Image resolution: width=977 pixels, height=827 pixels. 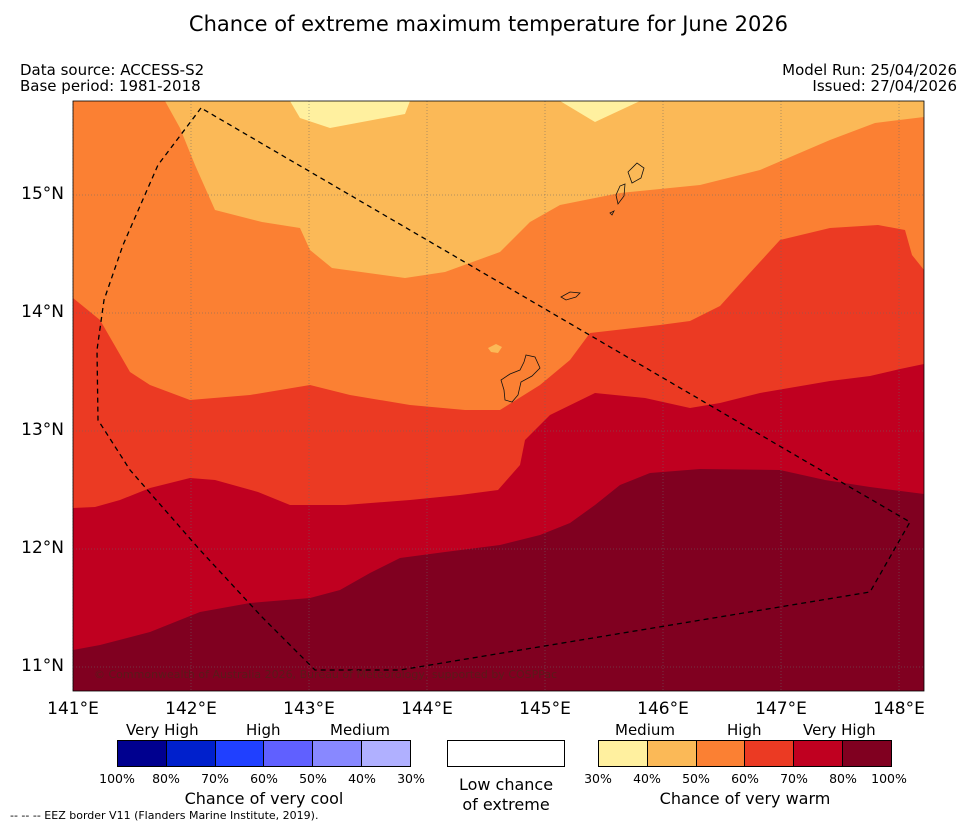 What do you see at coordinates (263, 730) in the screenshot?
I see `cool-category-high: High` at bounding box center [263, 730].